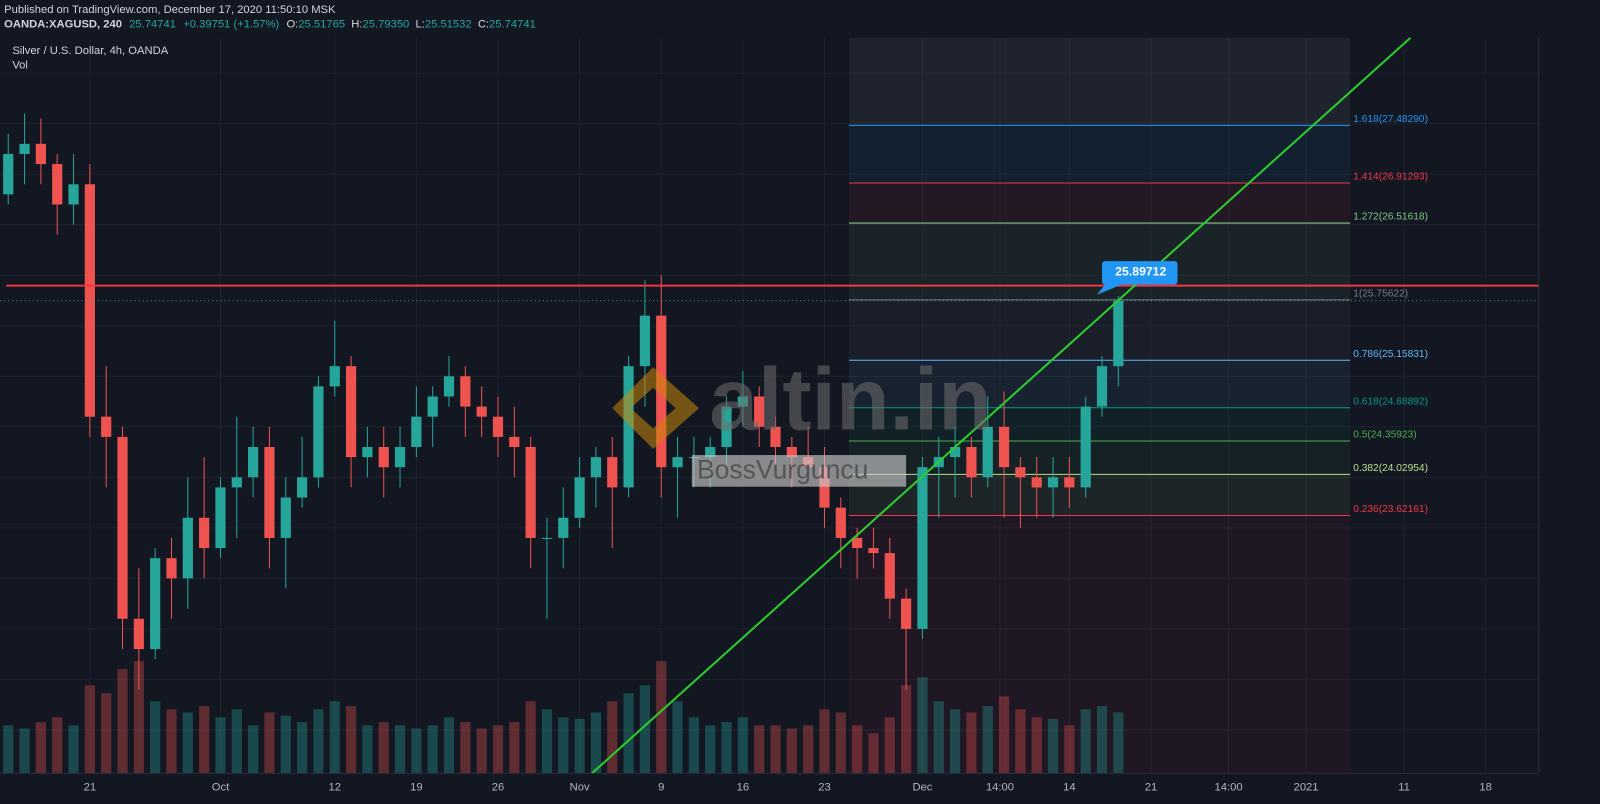  I want to click on symbol: OANDA:XAGUSD, 240, so click(63, 24).